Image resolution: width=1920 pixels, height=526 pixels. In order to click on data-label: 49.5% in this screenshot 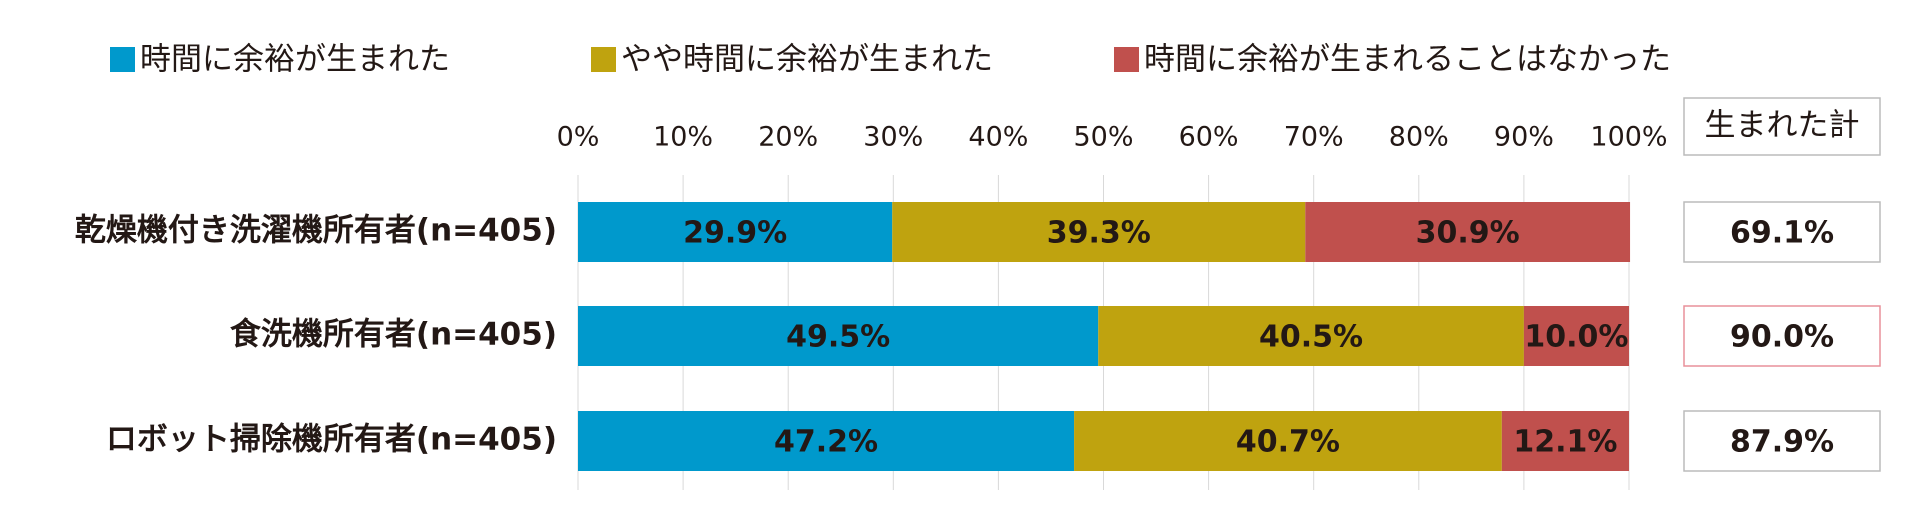, I will do `click(838, 337)`.